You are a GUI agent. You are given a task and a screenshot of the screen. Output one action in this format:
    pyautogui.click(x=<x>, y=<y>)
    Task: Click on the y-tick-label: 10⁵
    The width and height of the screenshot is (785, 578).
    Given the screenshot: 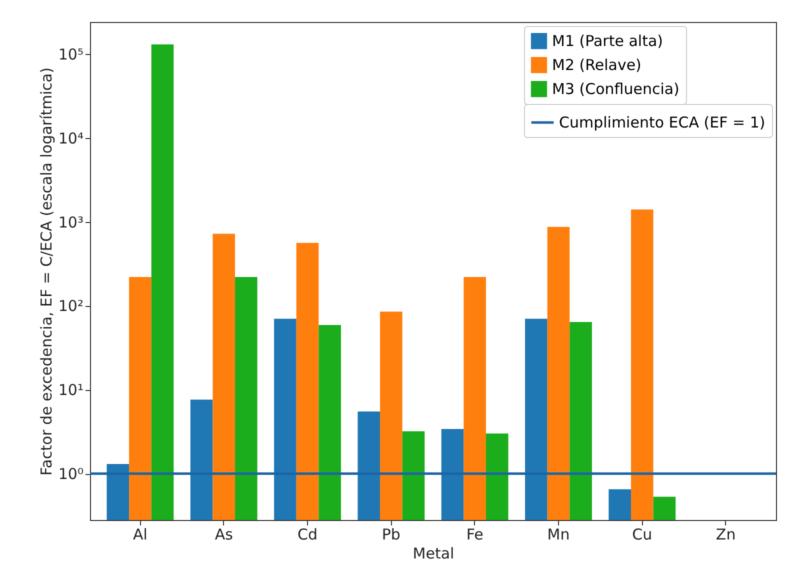 What is the action you would take?
    pyautogui.click(x=71, y=54)
    